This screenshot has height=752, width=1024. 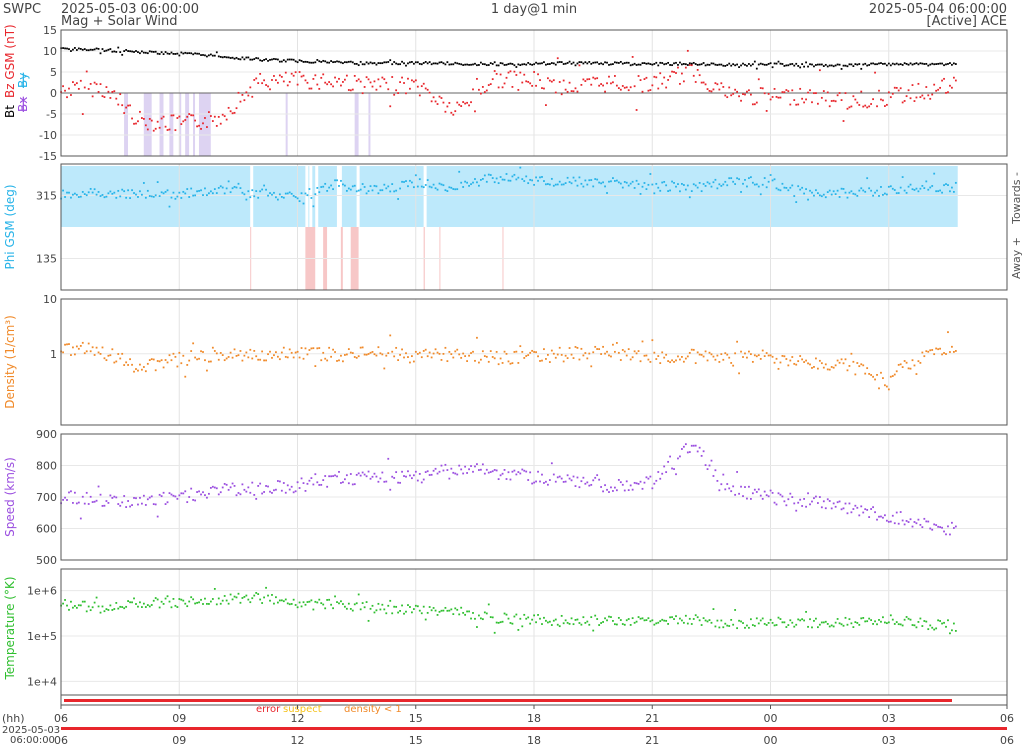 I want to click on start-time: 2025-05-03 06:00:00, so click(x=130, y=9).